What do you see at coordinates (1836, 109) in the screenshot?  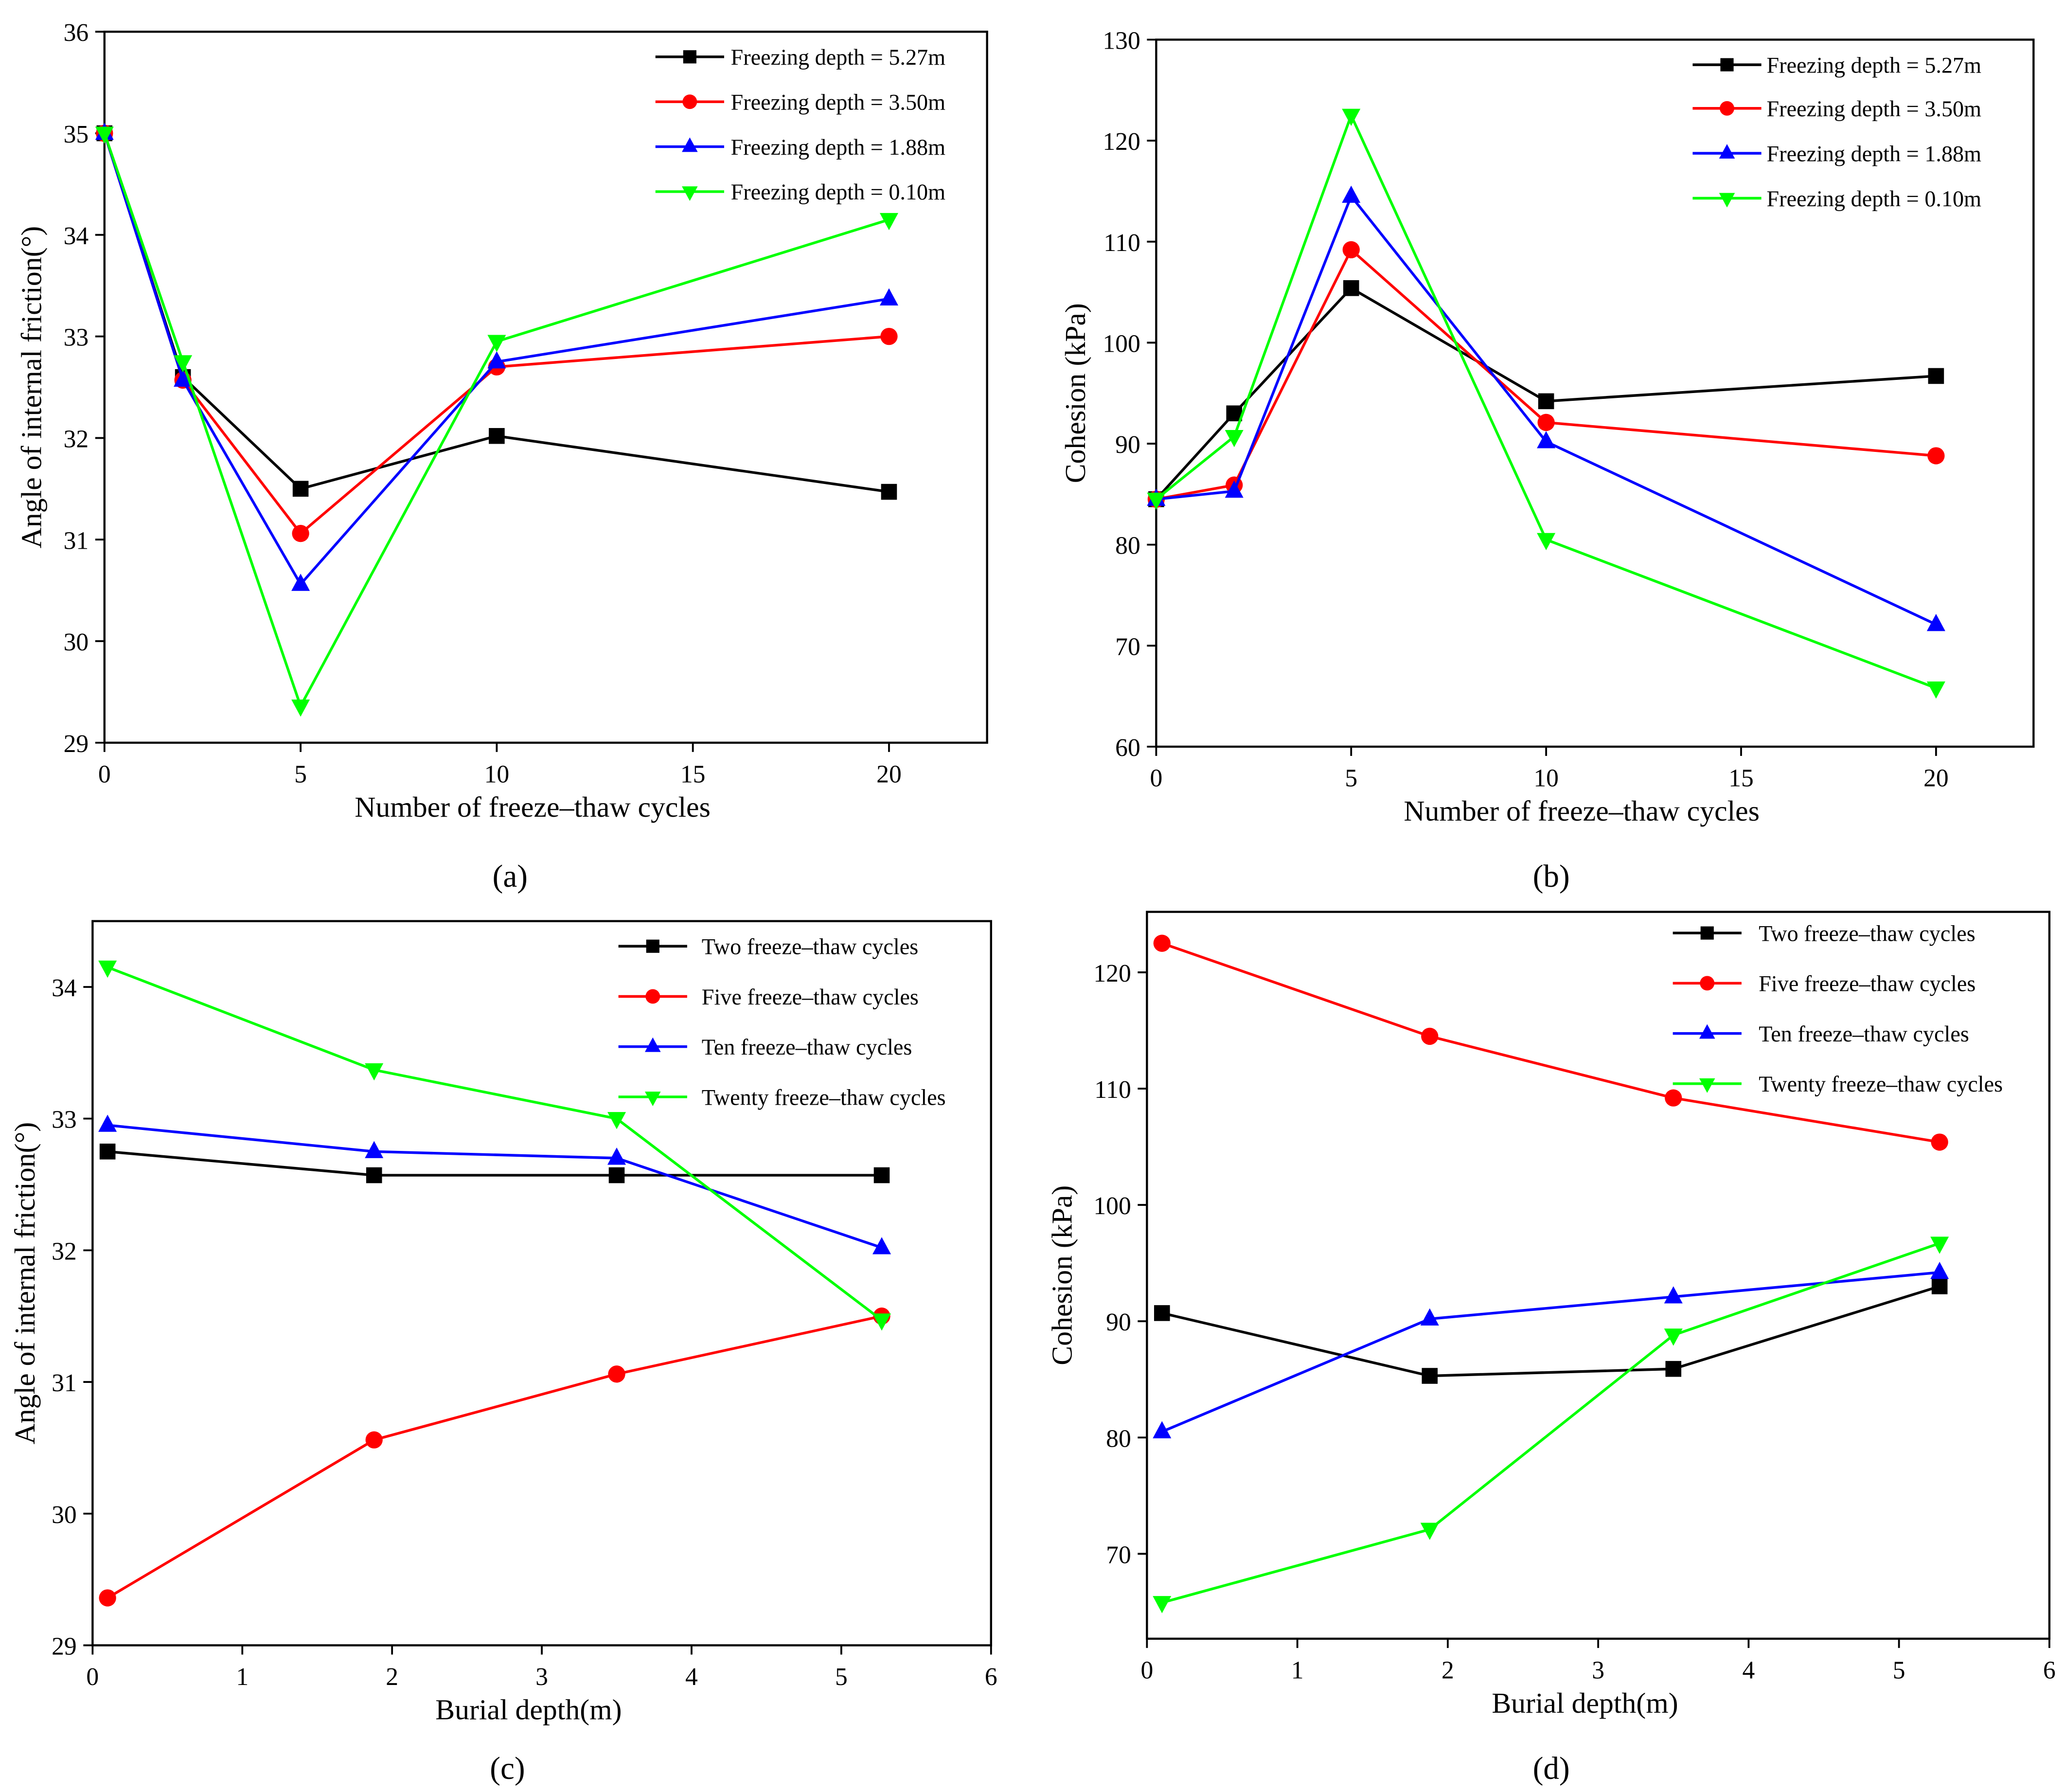 I see `legend-entry: Freezing depth = 3.50m` at bounding box center [1836, 109].